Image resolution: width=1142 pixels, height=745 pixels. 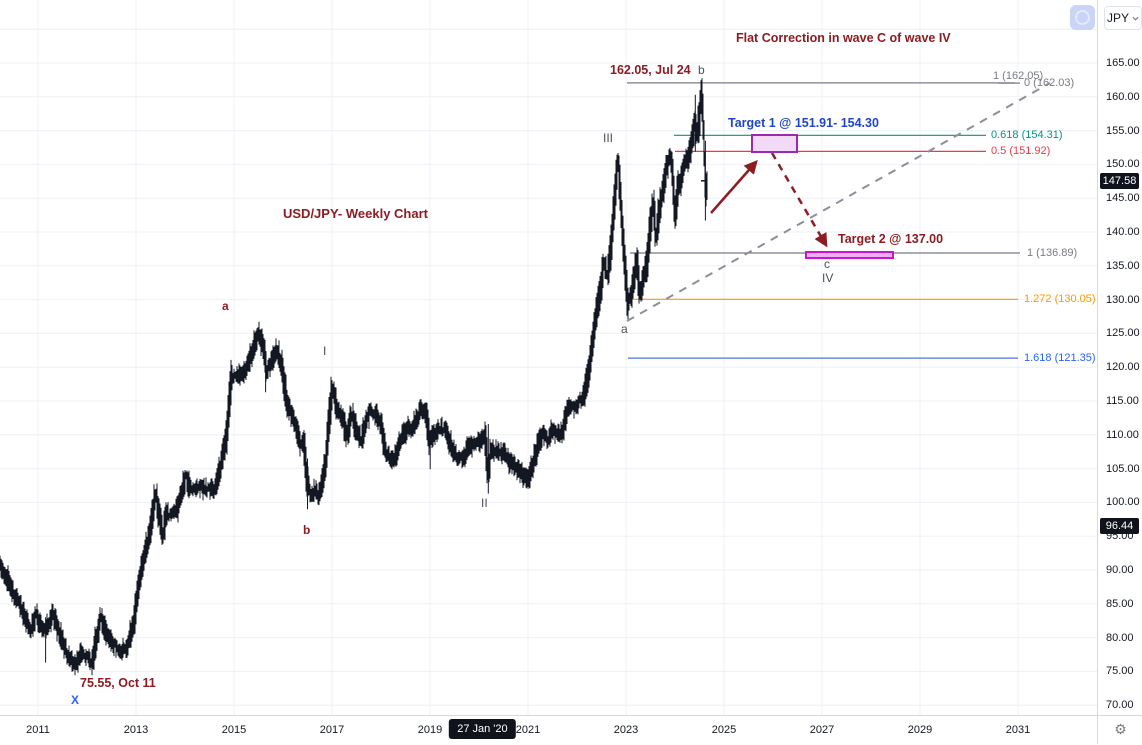 I want to click on time-tick: 2023, so click(x=626, y=730).